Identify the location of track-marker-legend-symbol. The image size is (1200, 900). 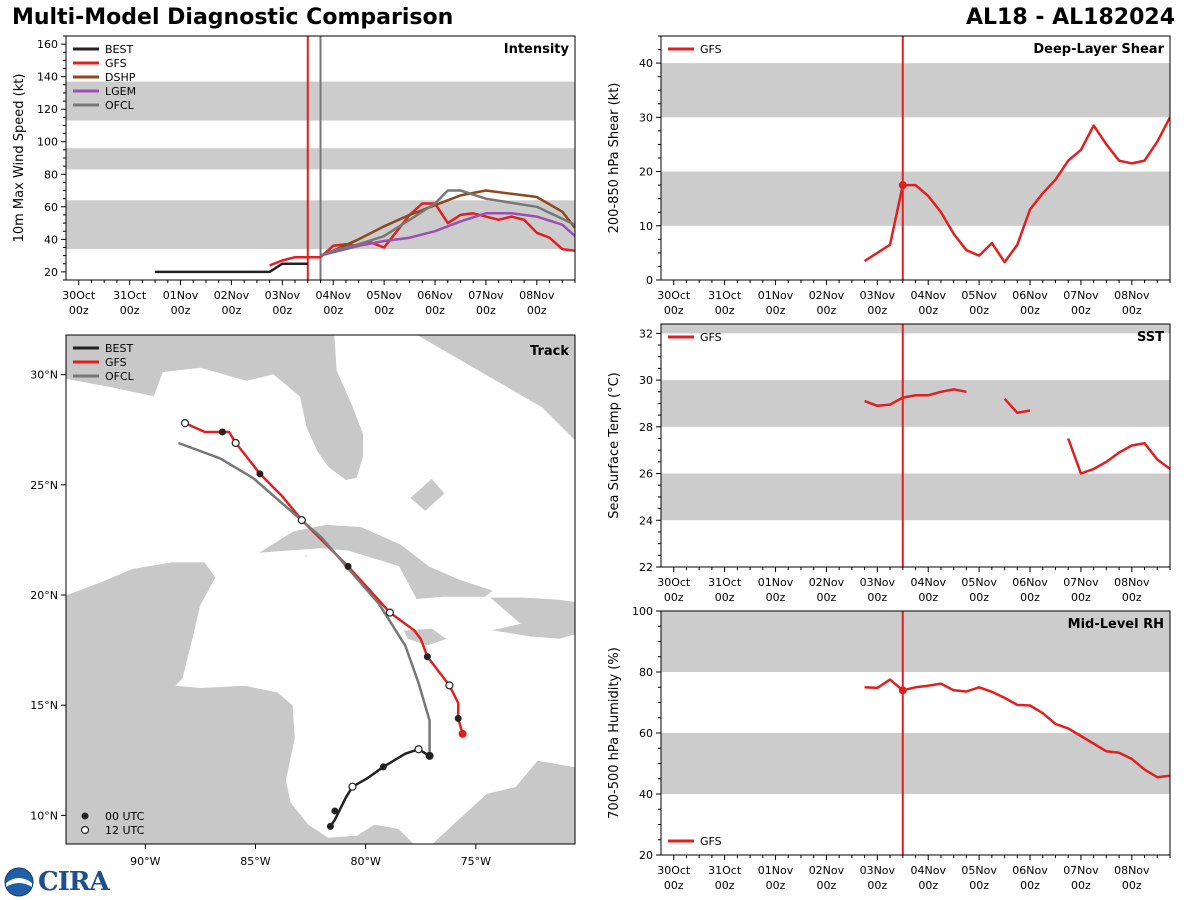
(85, 816).